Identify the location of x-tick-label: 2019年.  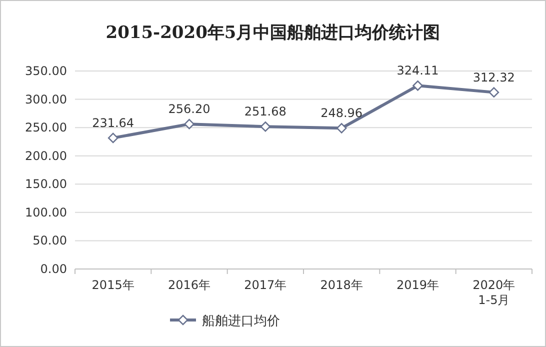
(418, 285).